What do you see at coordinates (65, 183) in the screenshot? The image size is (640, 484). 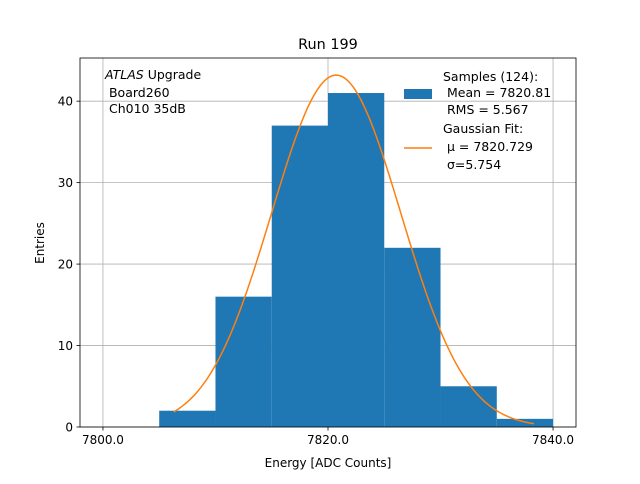 I see `y-tick-label: 30` at bounding box center [65, 183].